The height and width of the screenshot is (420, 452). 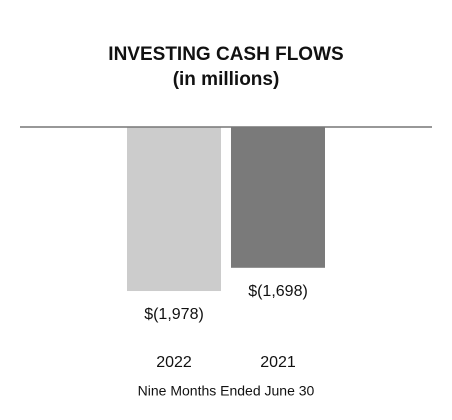 What do you see at coordinates (278, 362) in the screenshot?
I see `x-tick-label: 2021` at bounding box center [278, 362].